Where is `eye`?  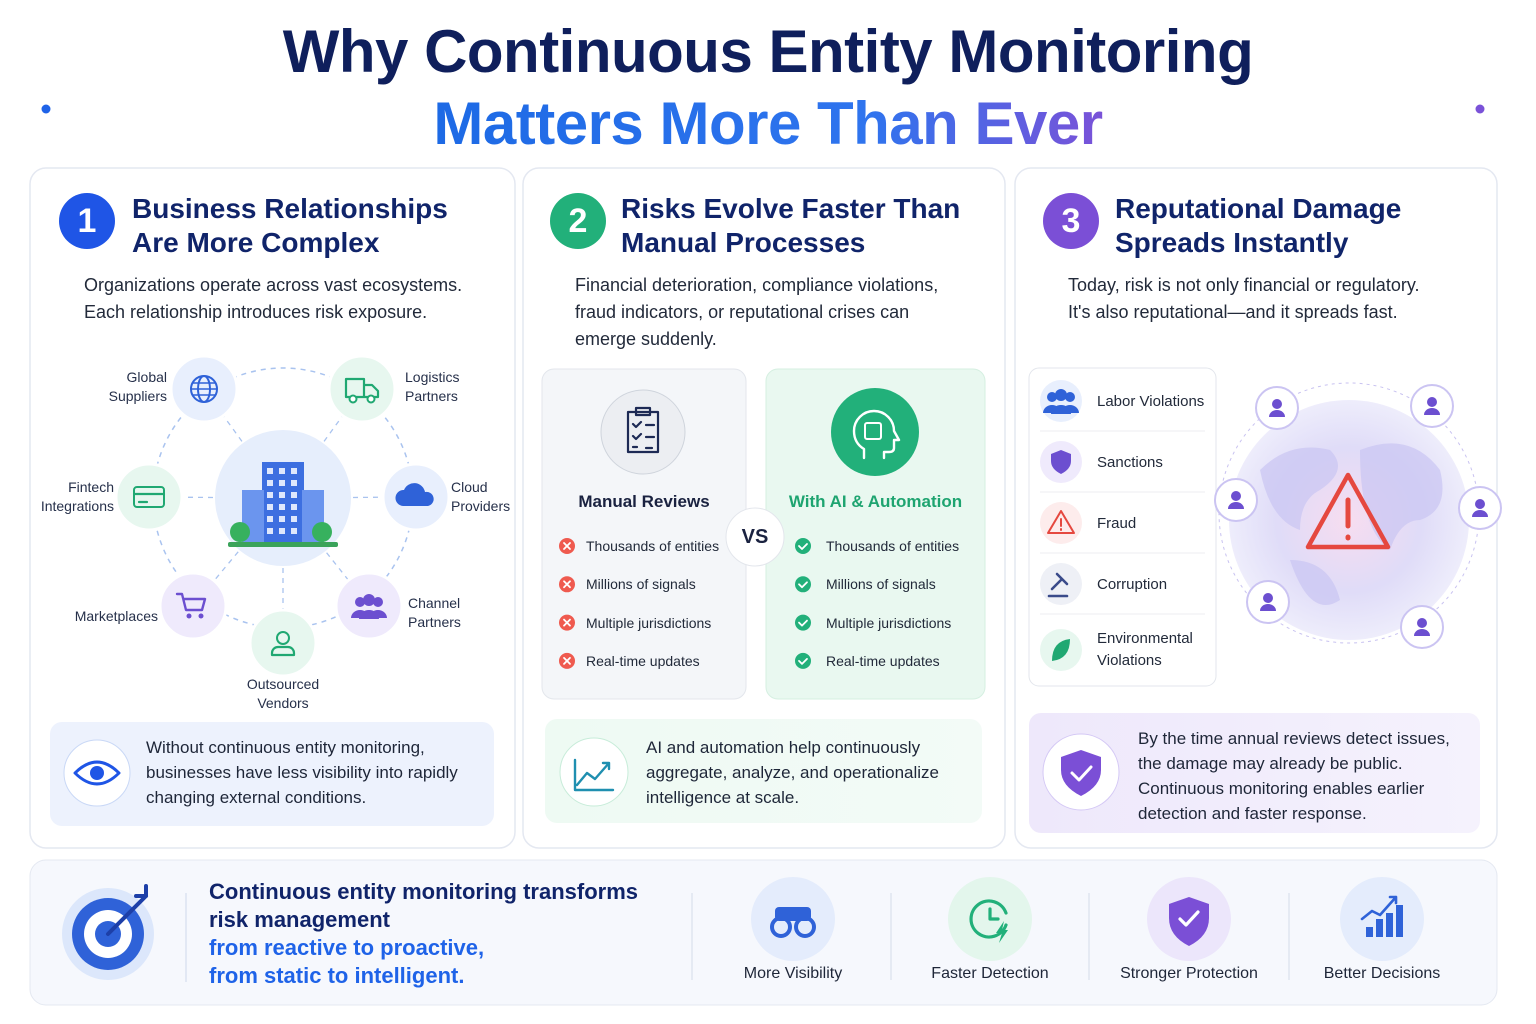 eye is located at coordinates (97, 773).